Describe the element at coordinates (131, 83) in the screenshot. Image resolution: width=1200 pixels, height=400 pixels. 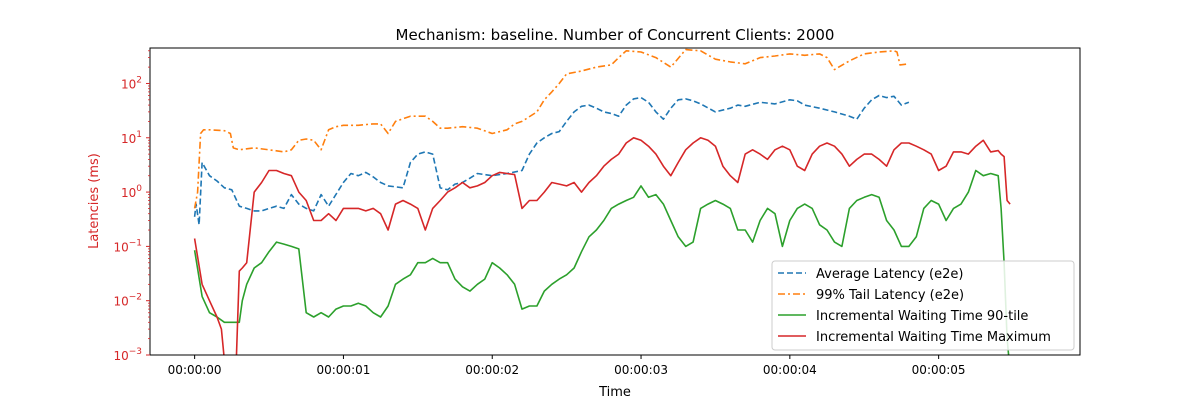
I see `y-tick-label: 10²` at that location.